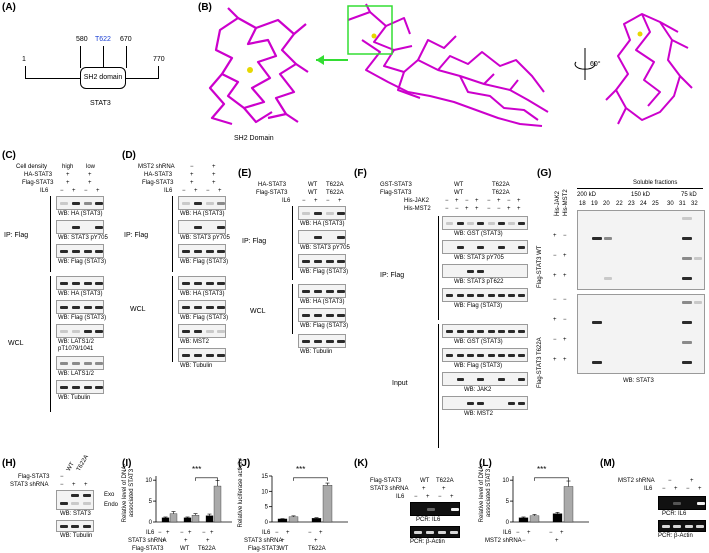 The image size is (709, 553). What do you see at coordinates (138, 309) in the screenshot?
I see `d-wcl-label: WCL` at bounding box center [138, 309].